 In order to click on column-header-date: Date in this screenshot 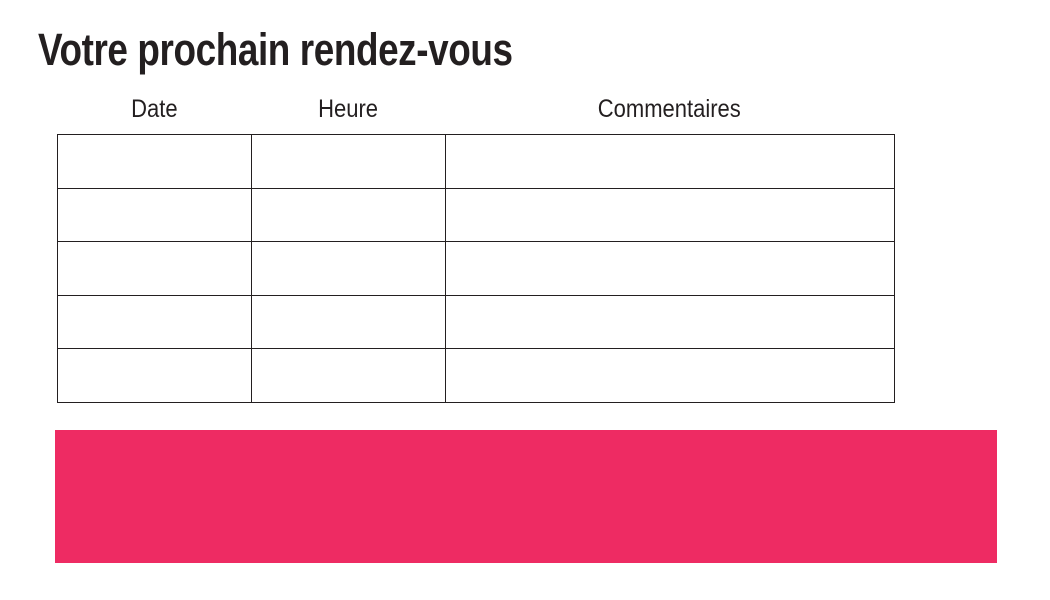, I will do `click(154, 109)`.